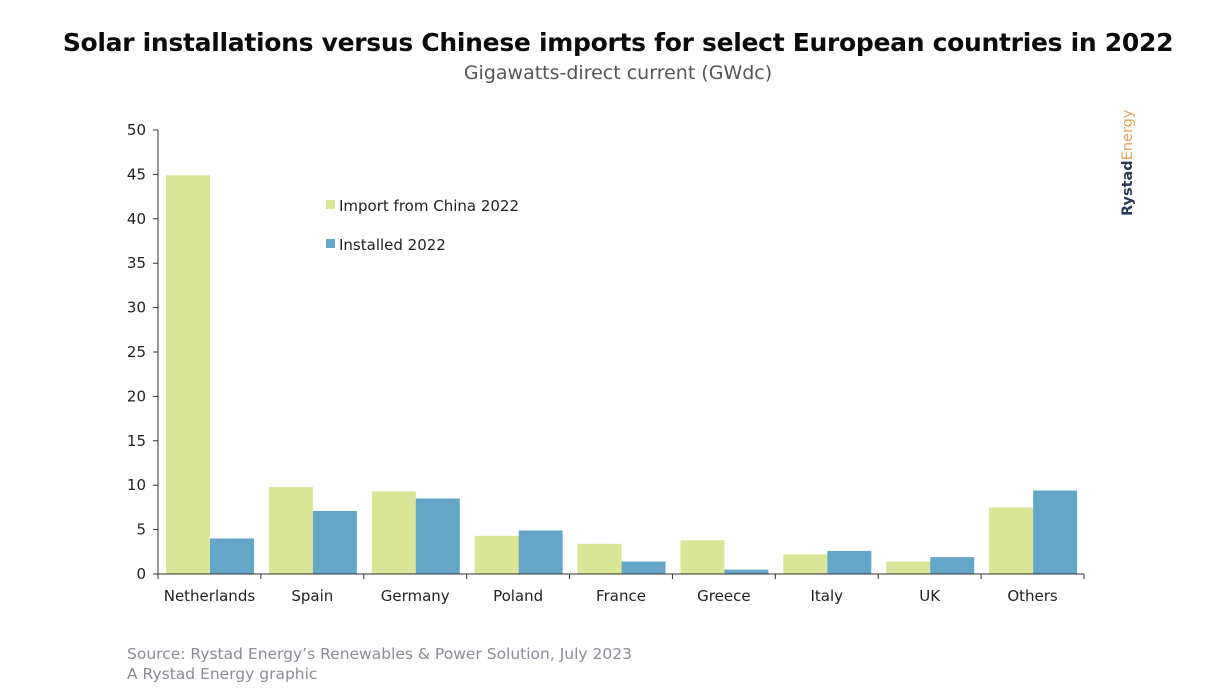 The image size is (1230, 698). What do you see at coordinates (136, 130) in the screenshot?
I see `y-tick-label: 50` at bounding box center [136, 130].